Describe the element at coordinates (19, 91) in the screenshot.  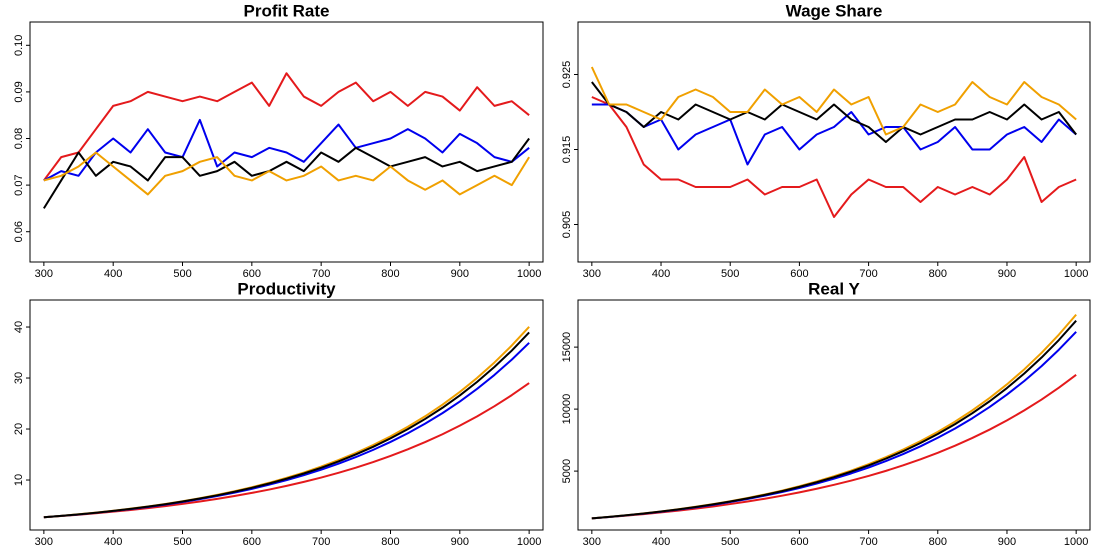
I see `y-tick-label: 0.09` at that location.